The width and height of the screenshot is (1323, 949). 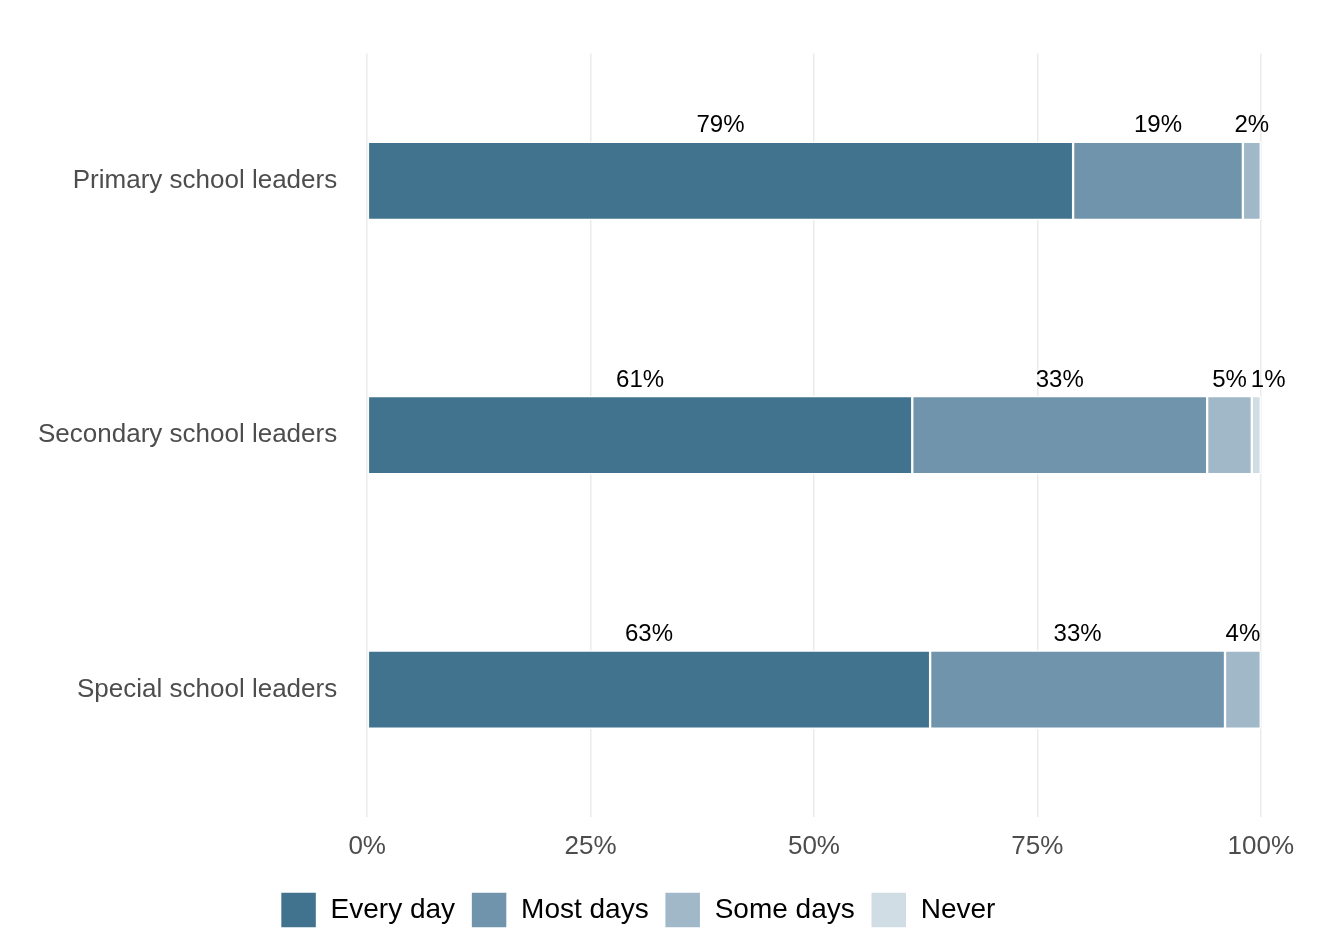 I want to click on data-label: 19%, so click(x=1158, y=124).